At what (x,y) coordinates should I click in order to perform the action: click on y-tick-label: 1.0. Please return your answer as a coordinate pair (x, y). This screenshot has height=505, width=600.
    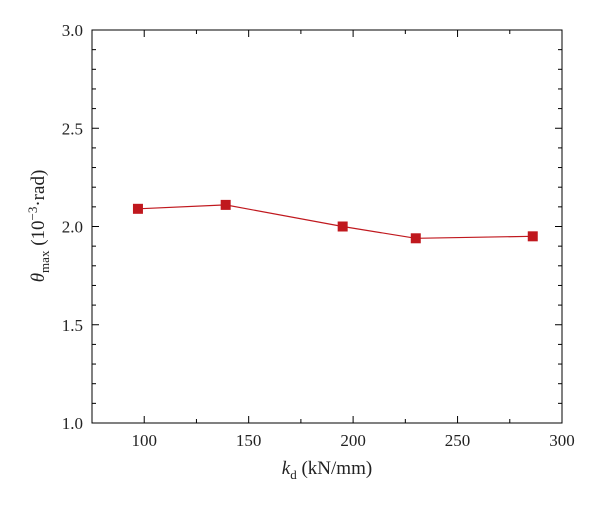
    Looking at the image, I should click on (72, 423).